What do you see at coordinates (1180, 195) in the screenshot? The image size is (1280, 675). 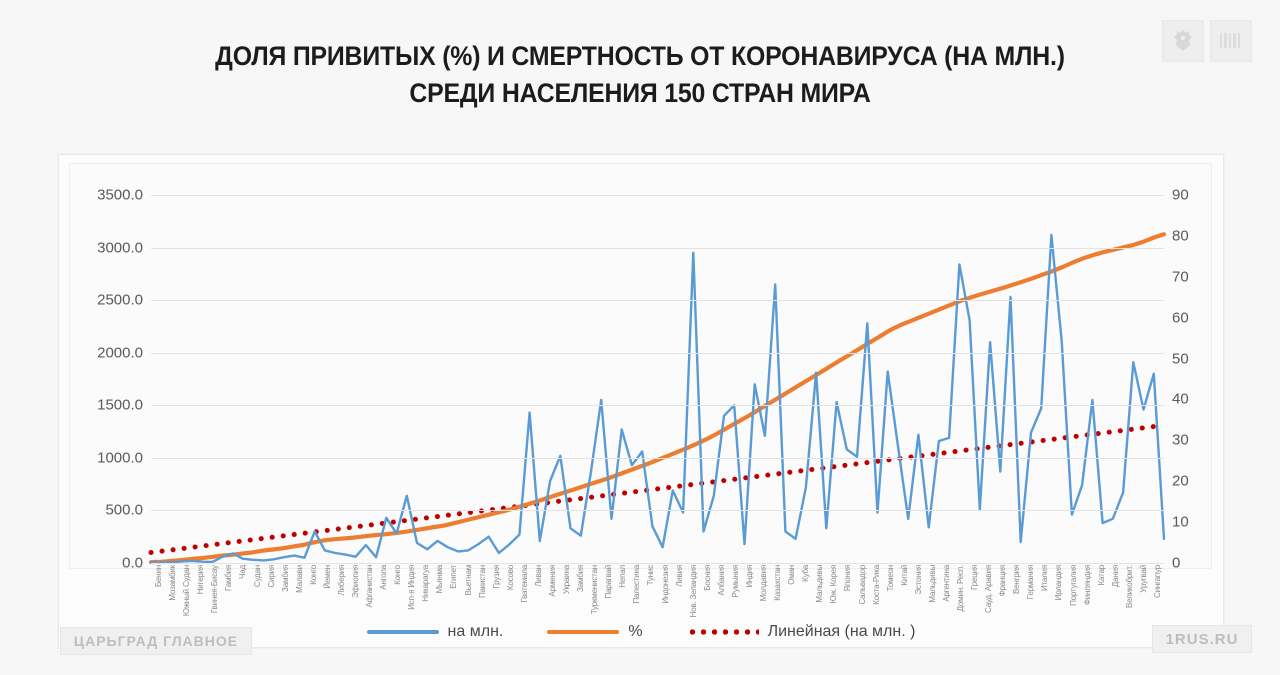 I see `y-axis-right-tick: 90` at bounding box center [1180, 195].